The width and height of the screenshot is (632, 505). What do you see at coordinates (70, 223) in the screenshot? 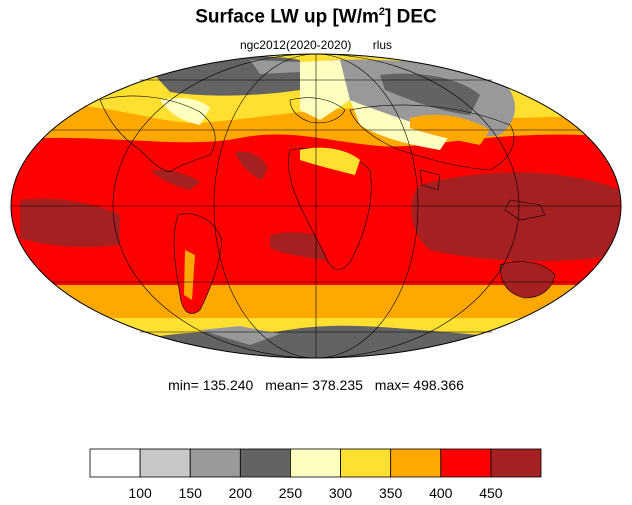
I see `warm-pool-east-pacific` at bounding box center [70, 223].